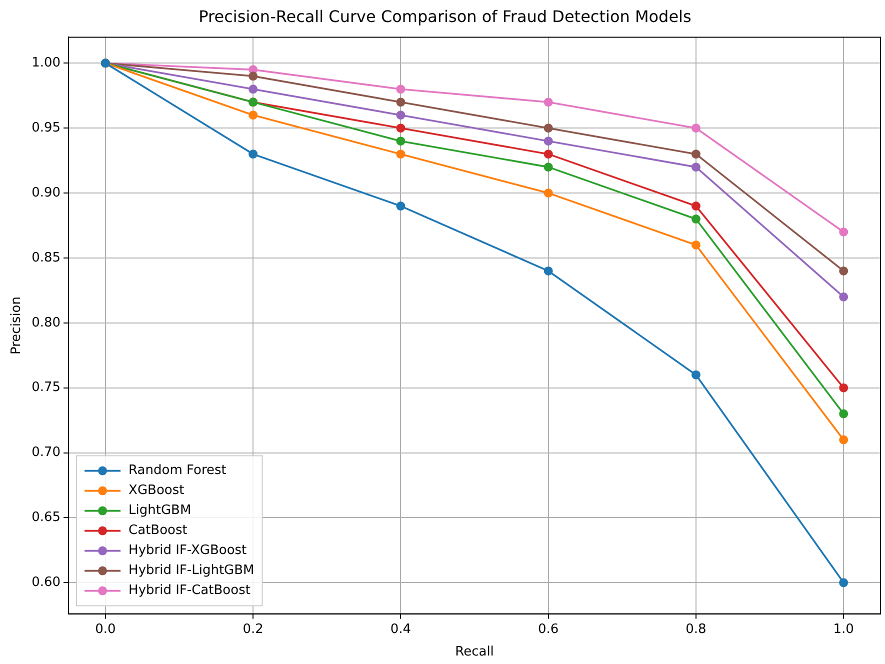 This screenshot has height=664, width=885. Describe the element at coordinates (474, 652) in the screenshot. I see `x-axis-title: Recall` at that location.